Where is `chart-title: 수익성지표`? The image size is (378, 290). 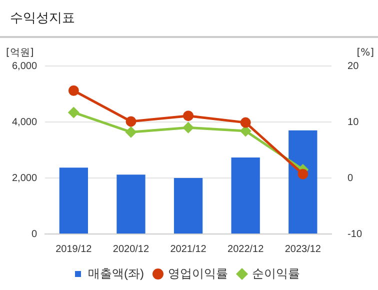
chart-title: 수익성지표 is located at coordinates (189, 19).